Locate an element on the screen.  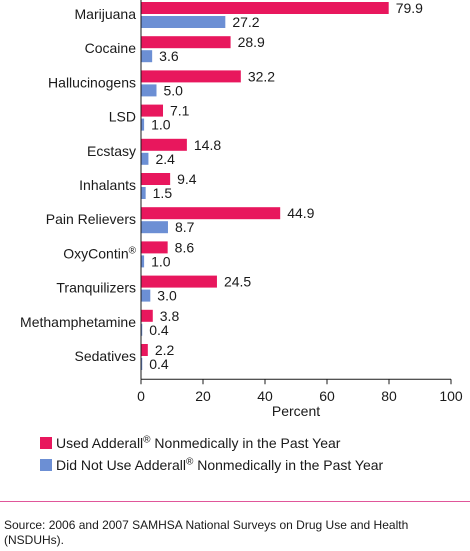
legend-swatch-not-used is located at coordinates (46, 465).